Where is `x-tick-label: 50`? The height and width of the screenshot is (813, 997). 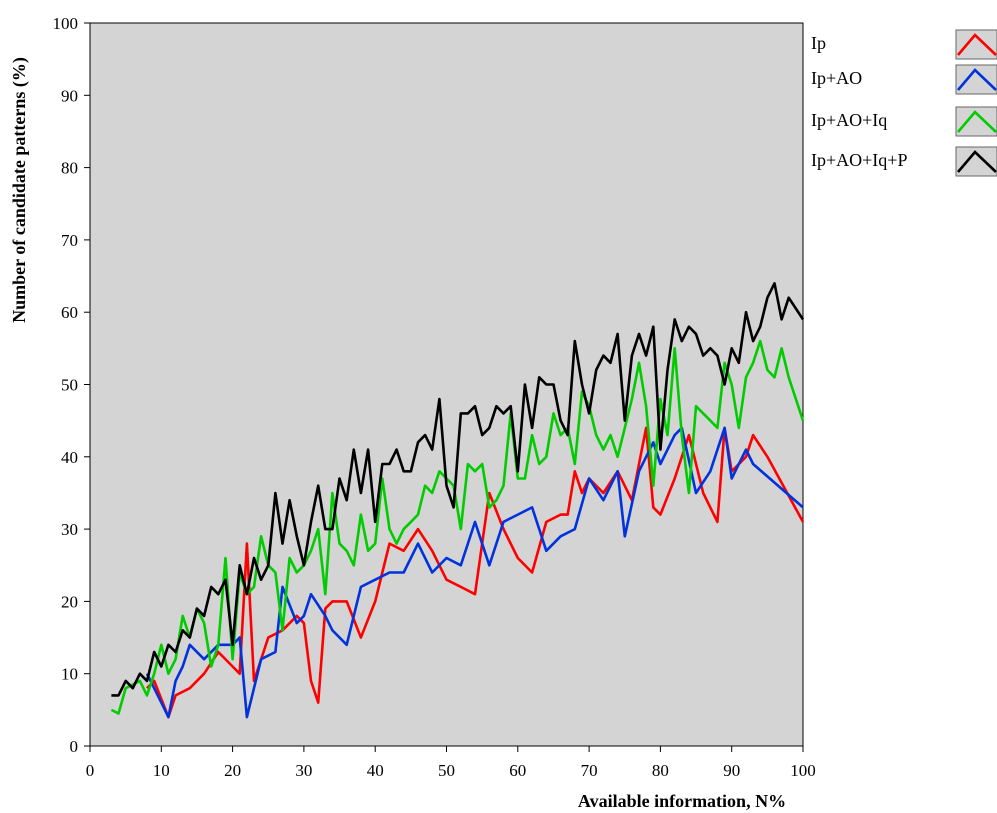 x-tick-label: 50 is located at coordinates (446, 770).